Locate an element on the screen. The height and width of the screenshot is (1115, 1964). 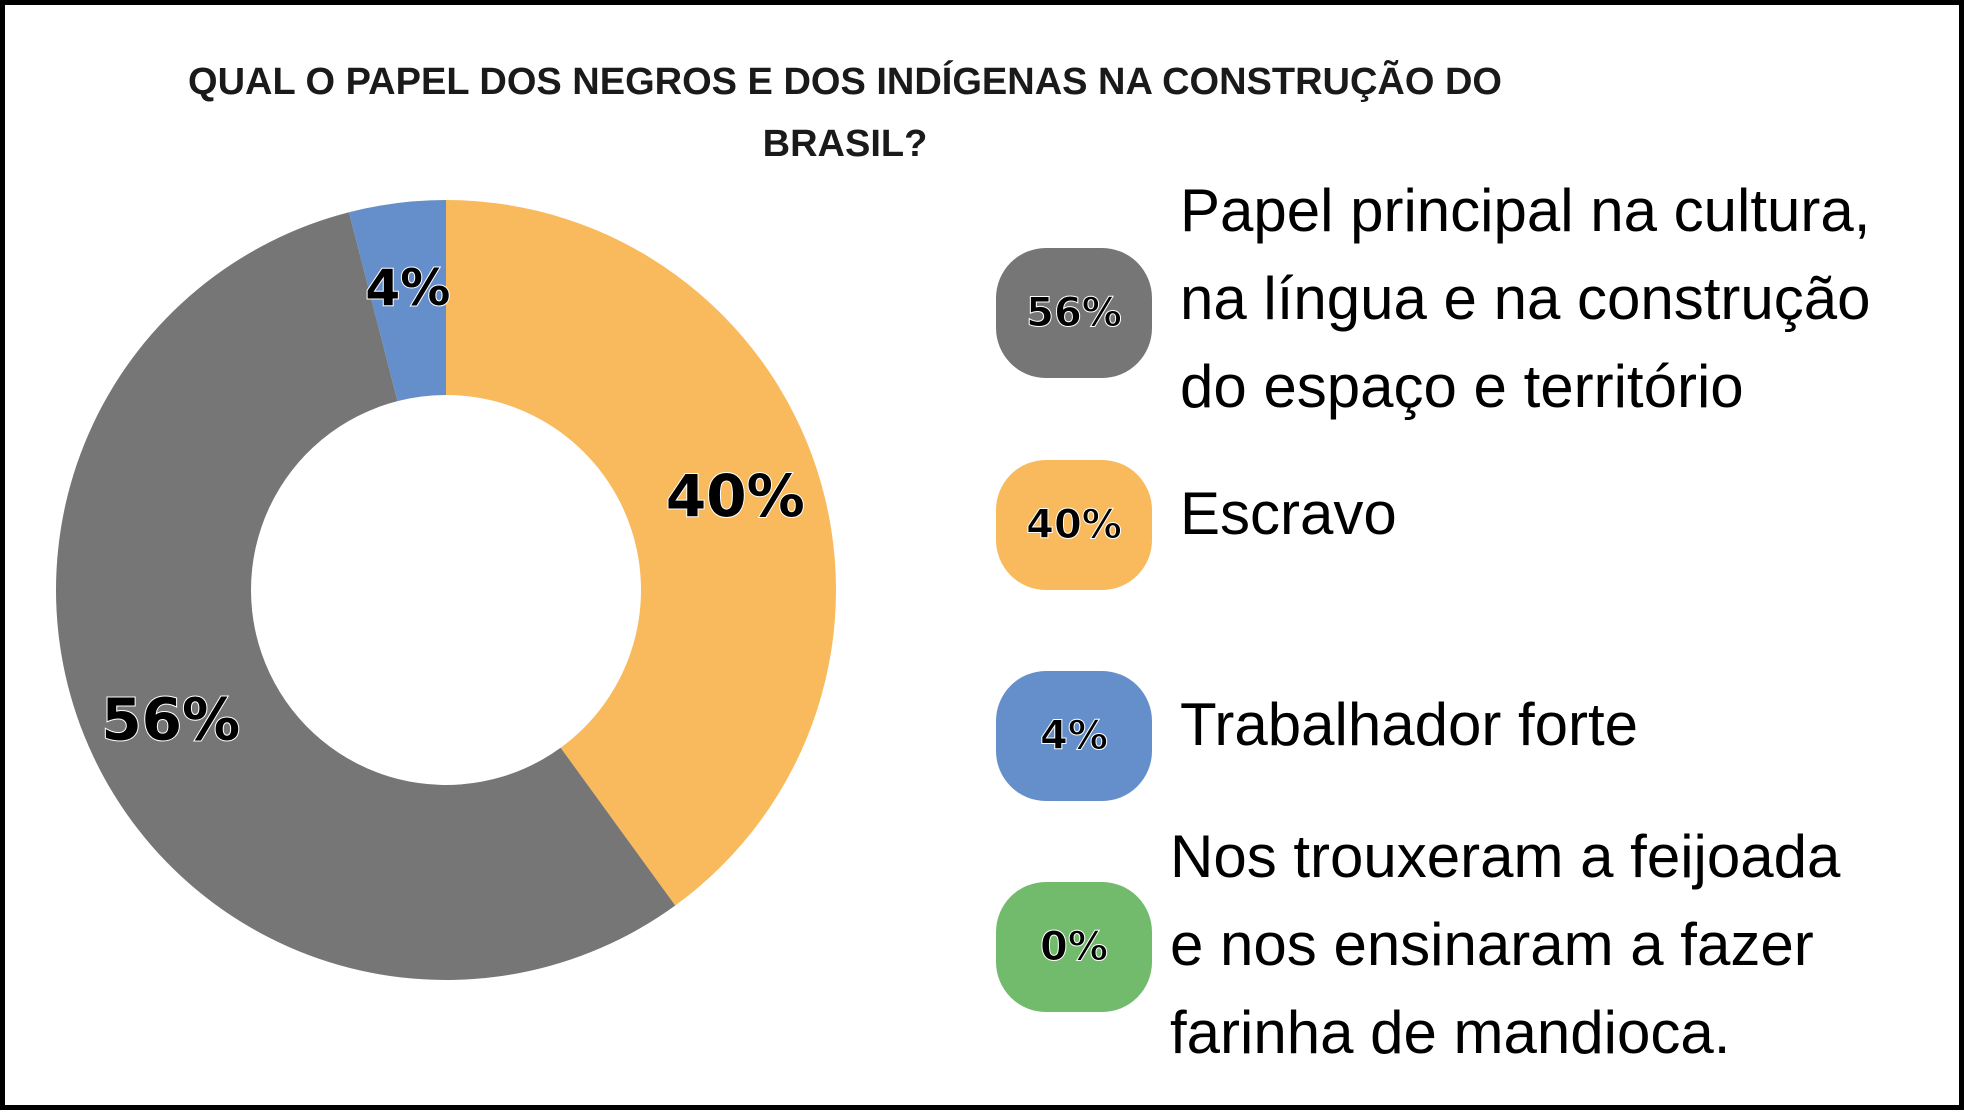
legend-badge-cultura: 56% is located at coordinates (1074, 313).